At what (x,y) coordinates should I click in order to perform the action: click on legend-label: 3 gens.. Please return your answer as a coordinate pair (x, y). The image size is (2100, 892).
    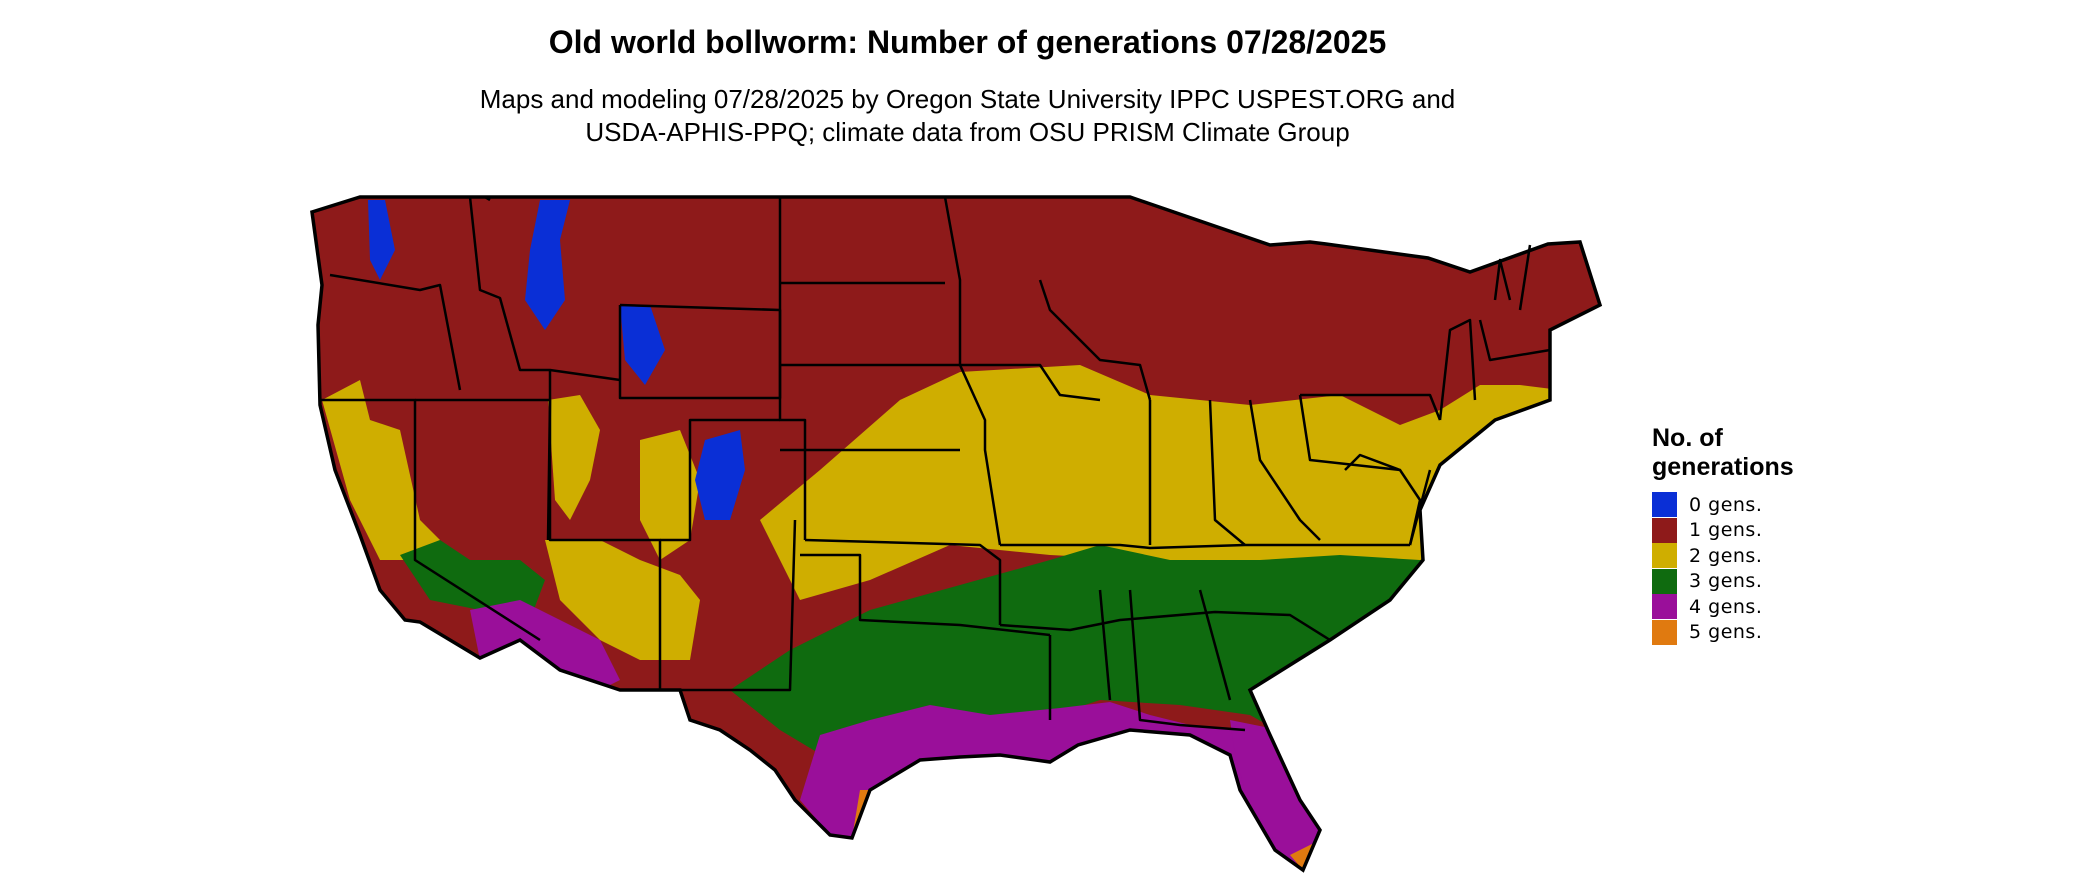
    Looking at the image, I should click on (1726, 581).